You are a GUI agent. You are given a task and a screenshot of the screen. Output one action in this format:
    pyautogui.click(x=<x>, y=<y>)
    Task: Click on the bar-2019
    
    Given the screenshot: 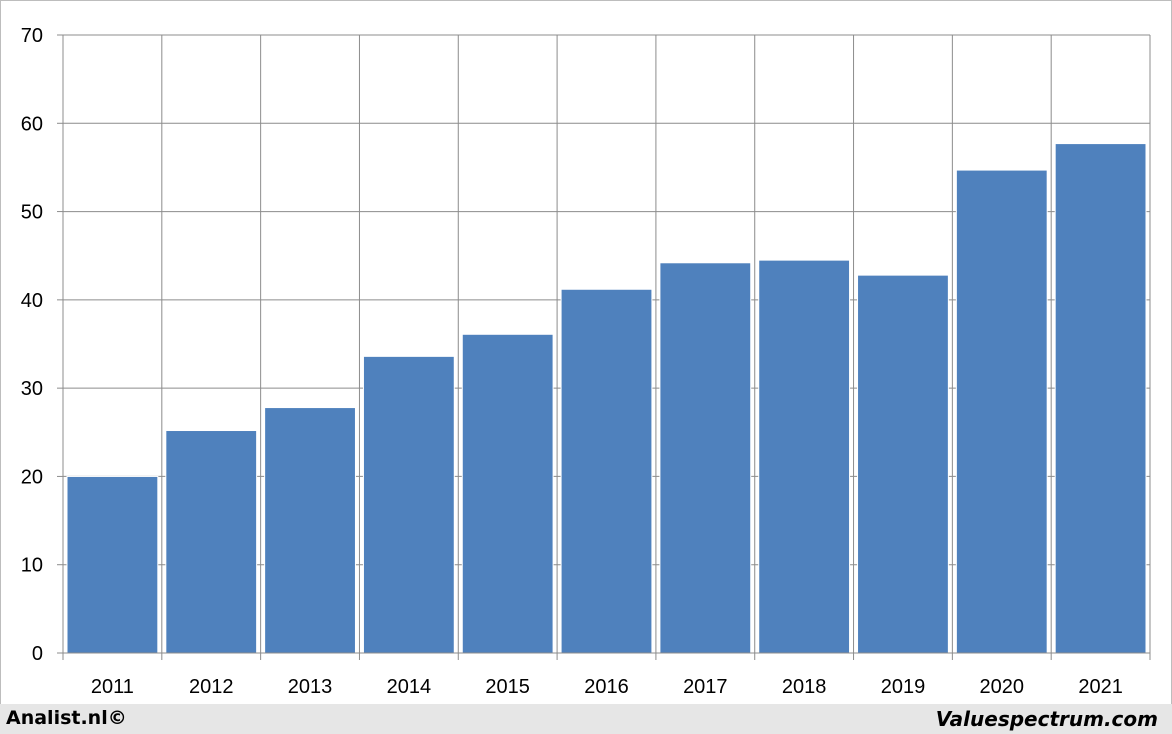 What is the action you would take?
    pyautogui.click(x=903, y=464)
    